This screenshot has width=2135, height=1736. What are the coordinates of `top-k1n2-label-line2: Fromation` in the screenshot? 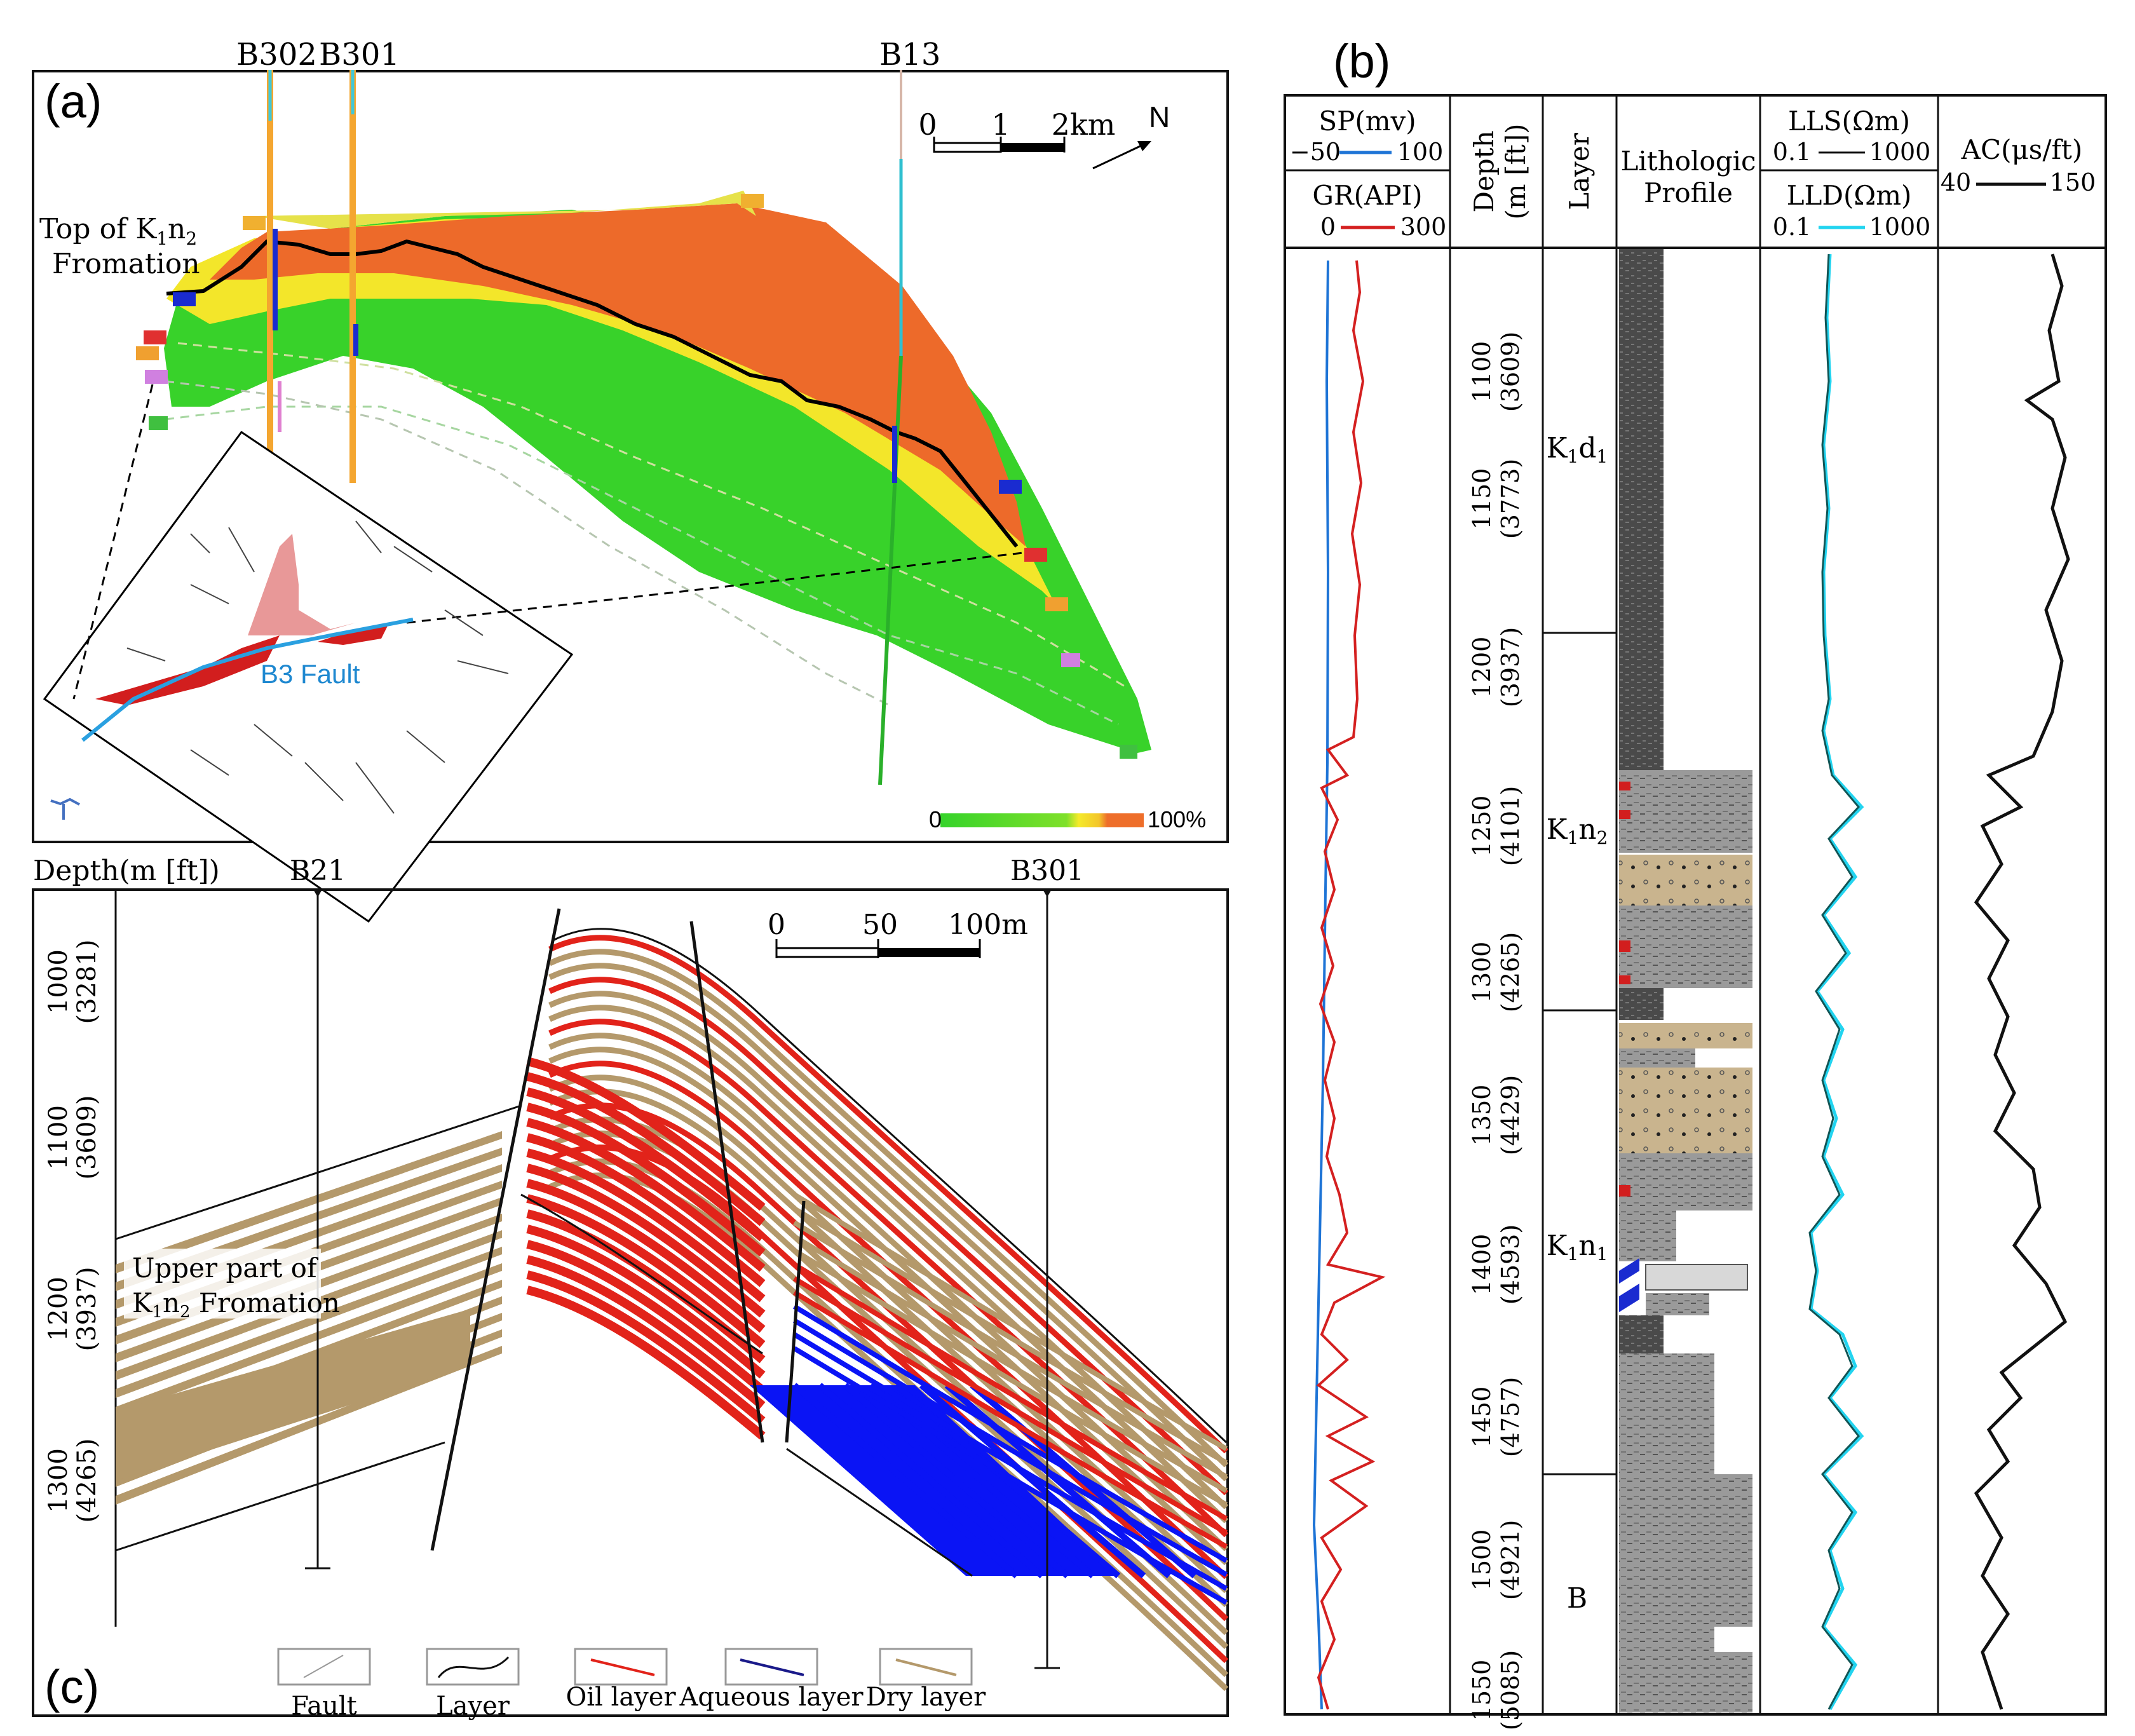 It's located at (126, 264).